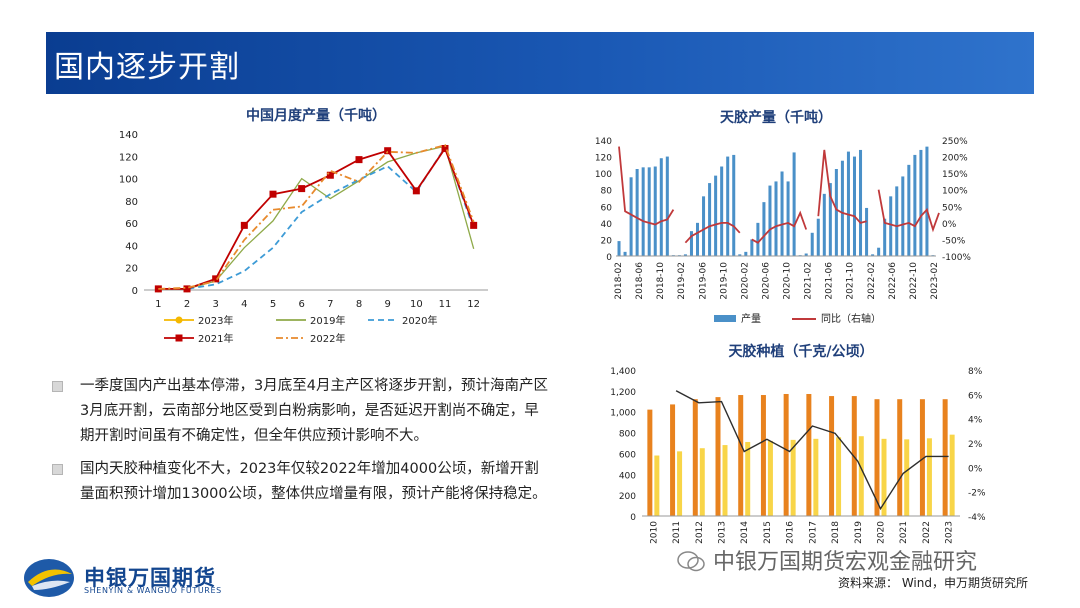 This screenshot has height=608, width=1080. Describe the element at coordinates (836, 532) in the screenshot. I see `x-tick-label: 2018` at that location.